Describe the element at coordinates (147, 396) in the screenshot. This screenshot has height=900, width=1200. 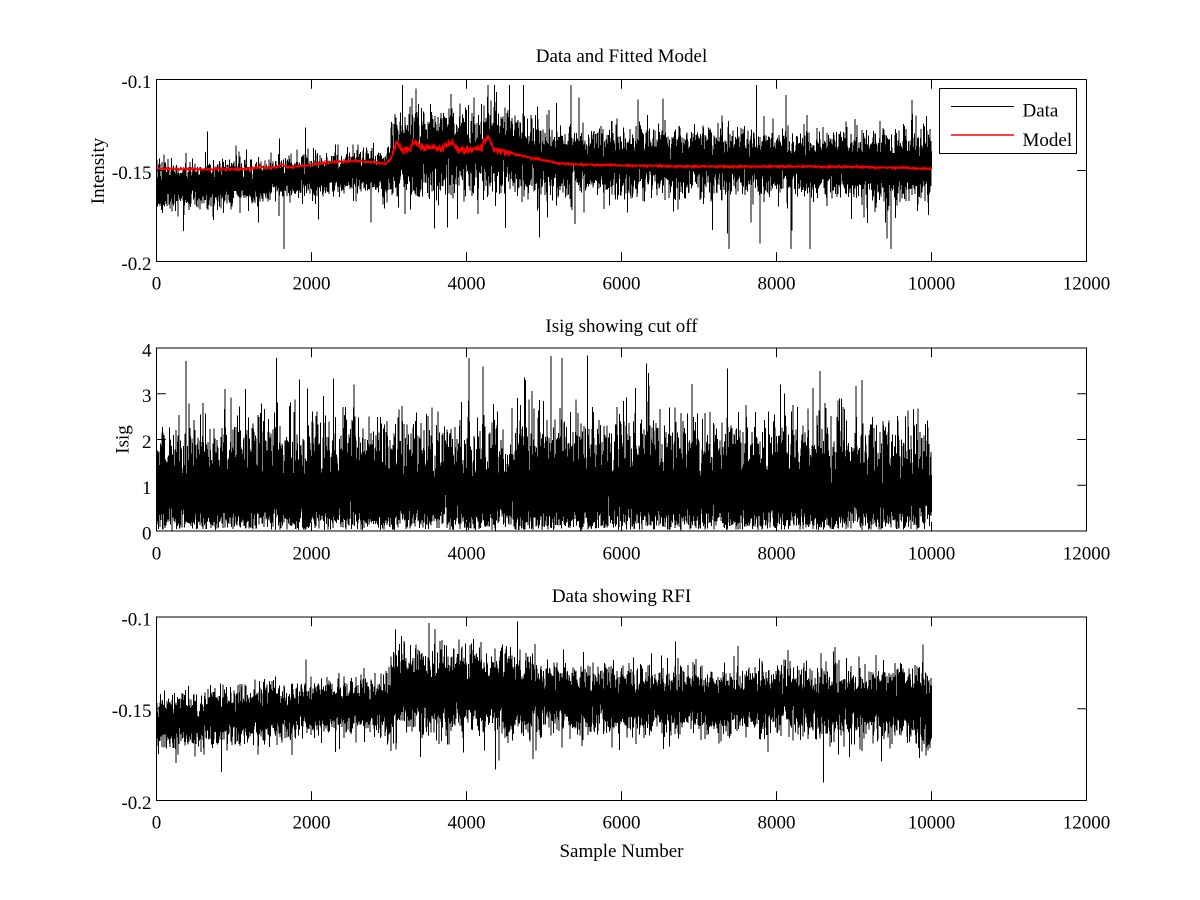
I see `svg-text: 3` at that location.